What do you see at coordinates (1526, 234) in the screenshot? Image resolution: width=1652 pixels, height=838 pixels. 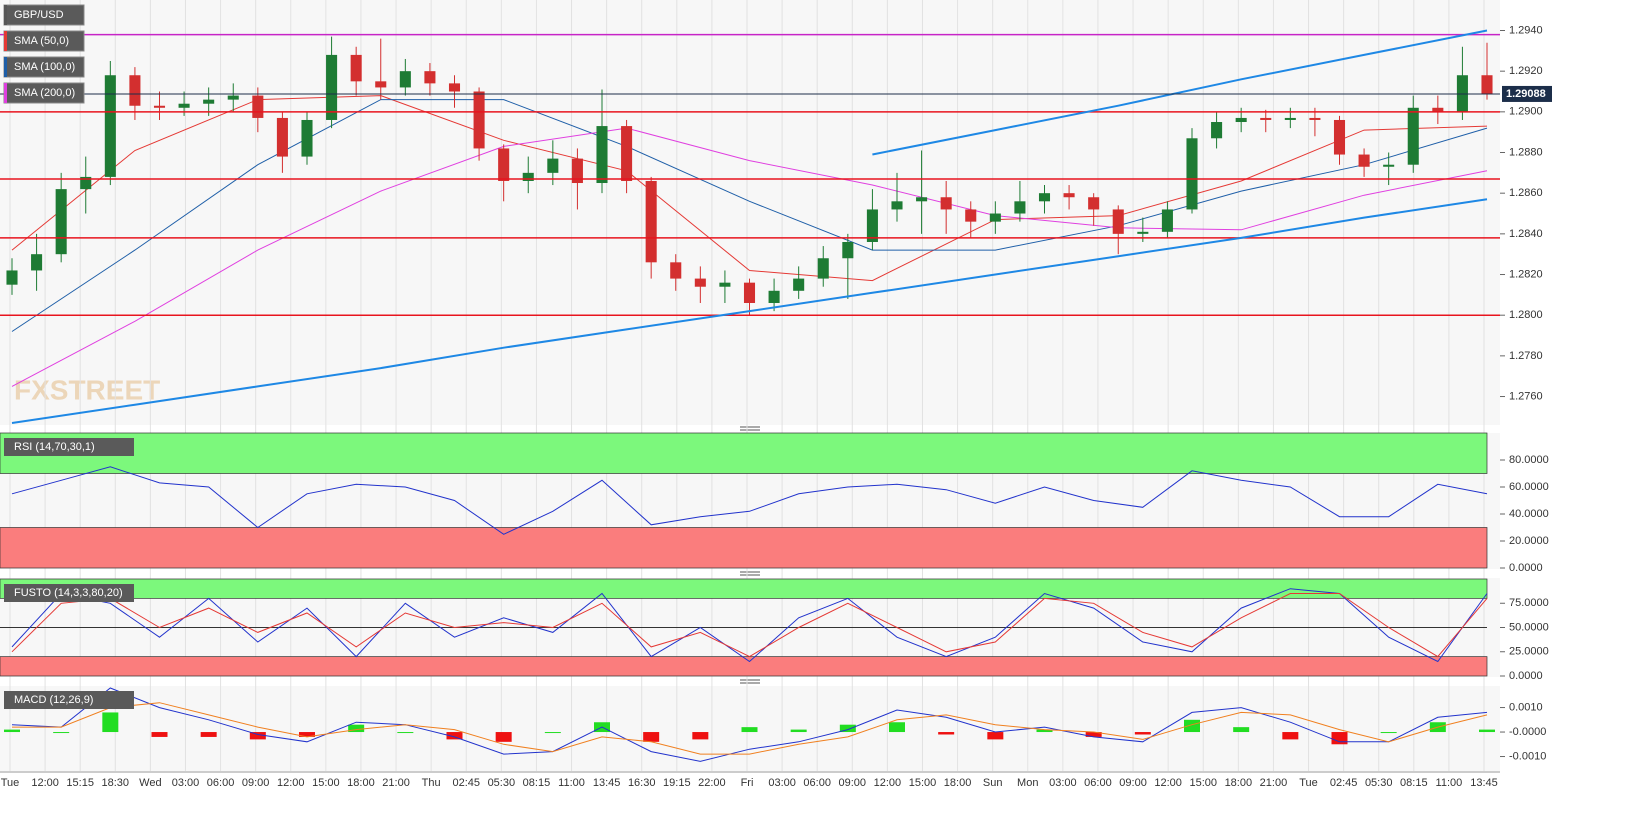 I see `y-tick-label: 1.2840` at bounding box center [1526, 234].